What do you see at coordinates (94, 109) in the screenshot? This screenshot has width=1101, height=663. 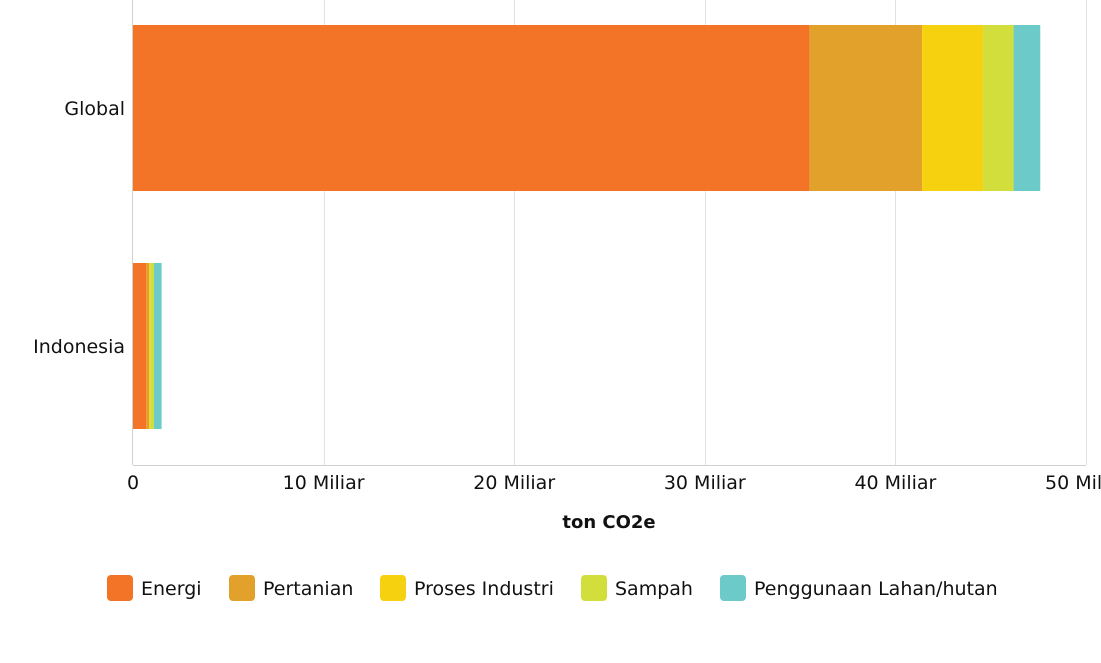 I see `category-label-global: Global` at bounding box center [94, 109].